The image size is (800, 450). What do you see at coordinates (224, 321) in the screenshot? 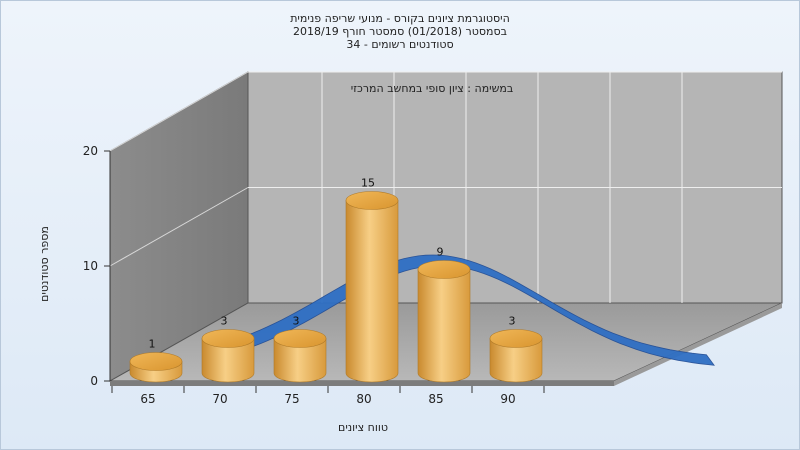
I see `data-label-70: 3` at bounding box center [224, 321].